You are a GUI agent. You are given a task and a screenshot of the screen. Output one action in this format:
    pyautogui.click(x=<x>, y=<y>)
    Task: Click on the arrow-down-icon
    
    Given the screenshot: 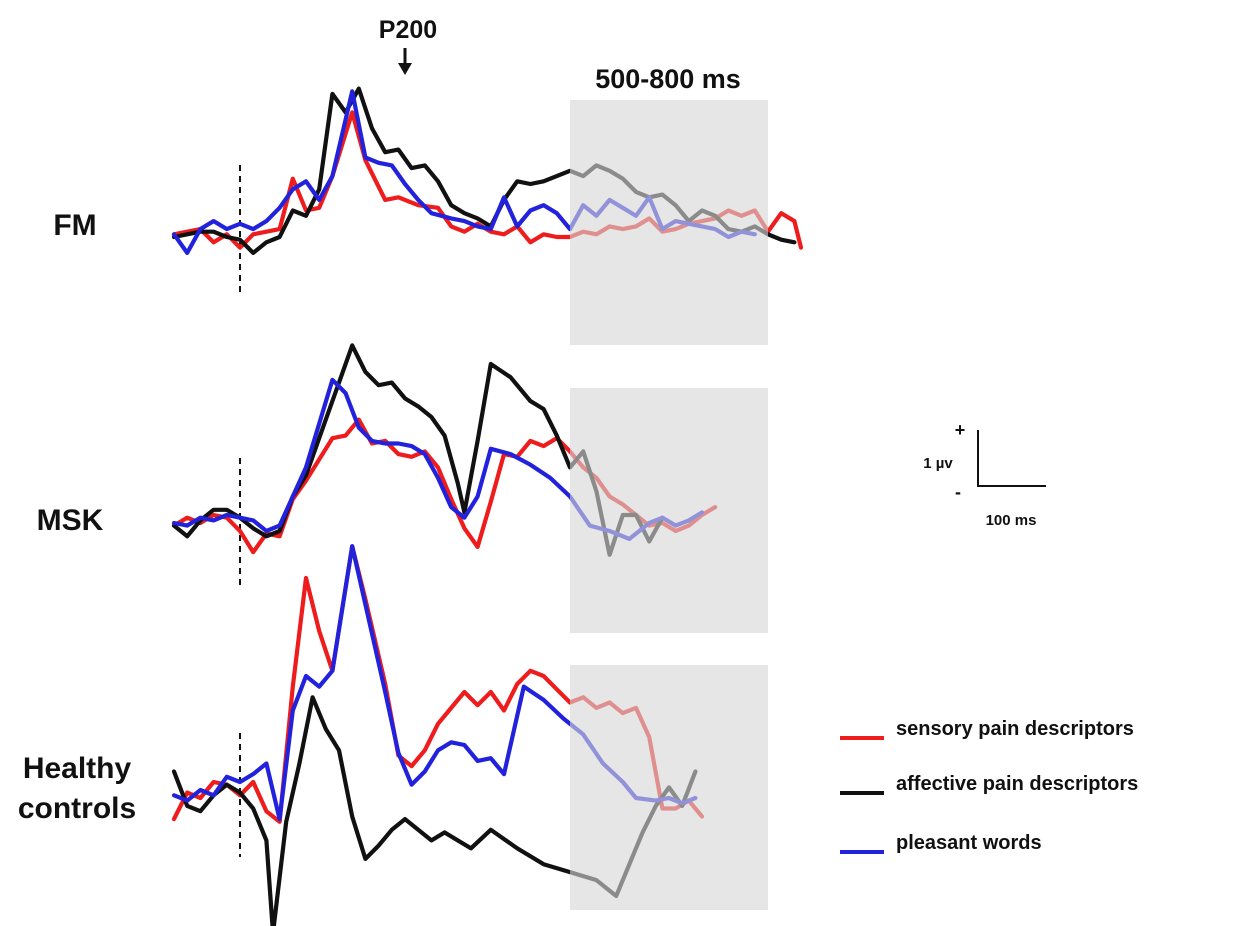 What is the action you would take?
    pyautogui.click(x=405, y=61)
    